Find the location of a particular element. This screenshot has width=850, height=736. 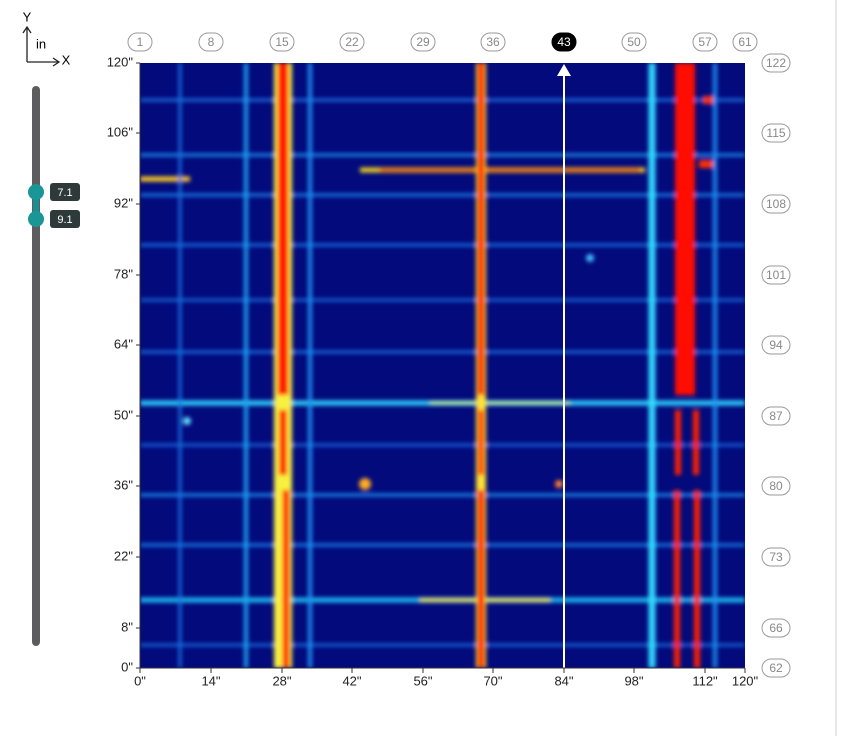

scan-marker-label: 66 is located at coordinates (776, 628).